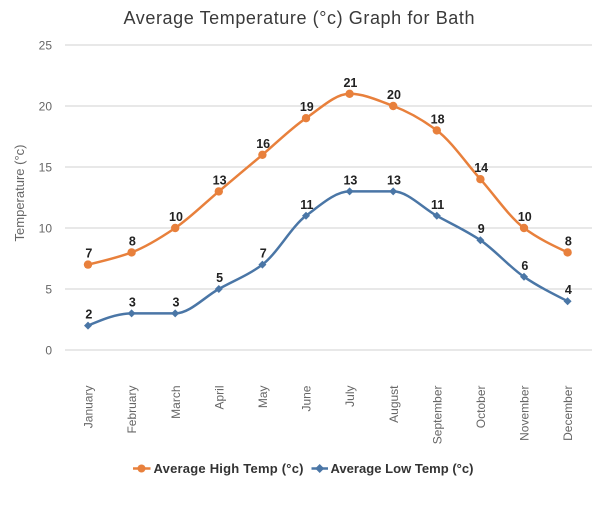  Describe the element at coordinates (307, 107) in the screenshot. I see `svg-text: 19` at that location.